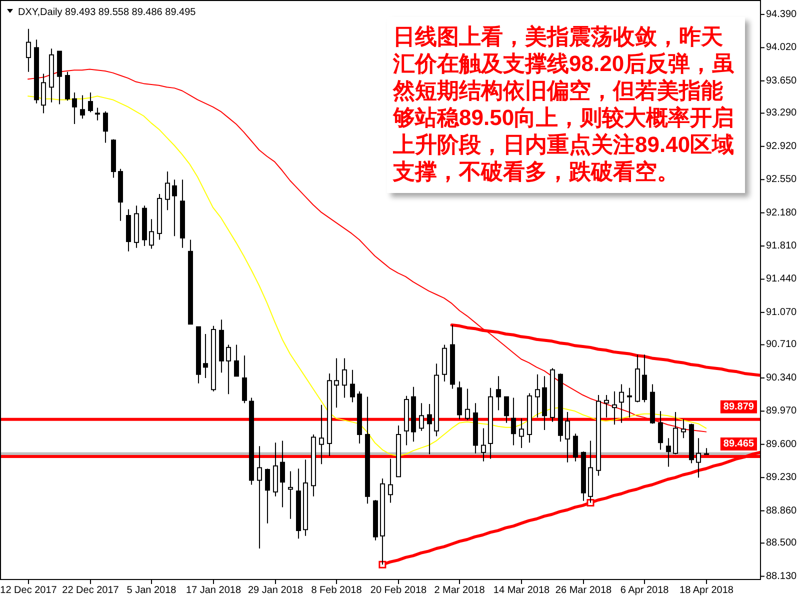  What do you see at coordinates (521, 590) in the screenshot?
I see `x-tick-label: 14 Mar 2018` at bounding box center [521, 590].